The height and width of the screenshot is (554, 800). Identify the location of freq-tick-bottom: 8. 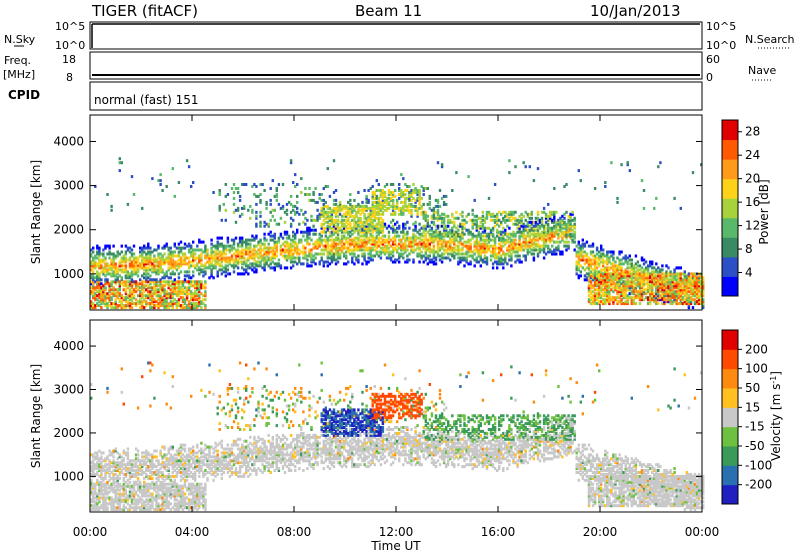
(69, 77).